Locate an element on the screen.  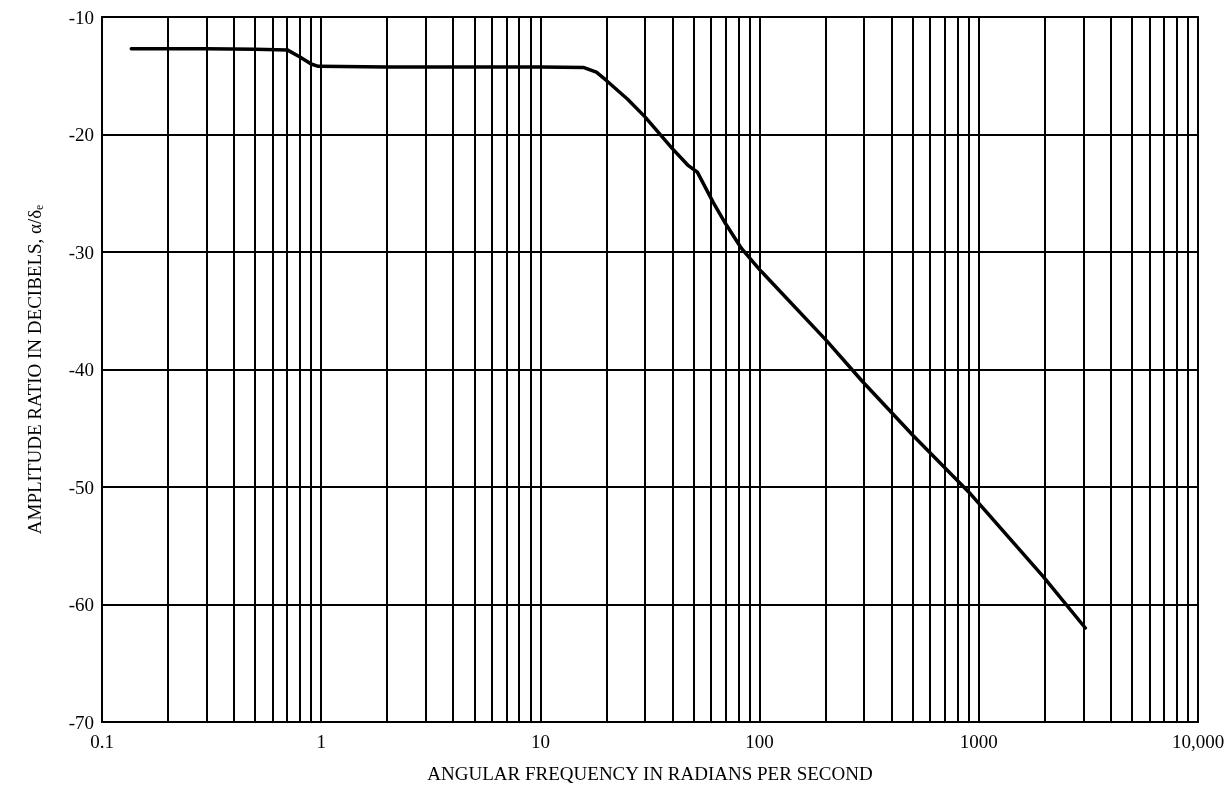
y-tick-label: -70 is located at coordinates (81, 722).